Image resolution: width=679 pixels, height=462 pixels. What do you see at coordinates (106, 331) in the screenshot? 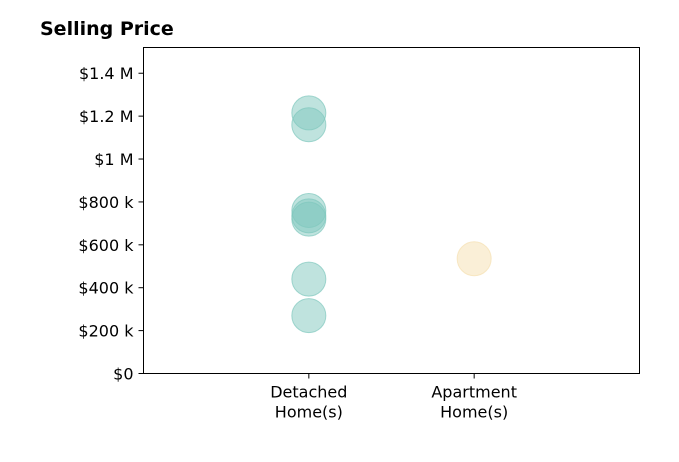
I see `y-tick-label: $200 k` at bounding box center [106, 331].